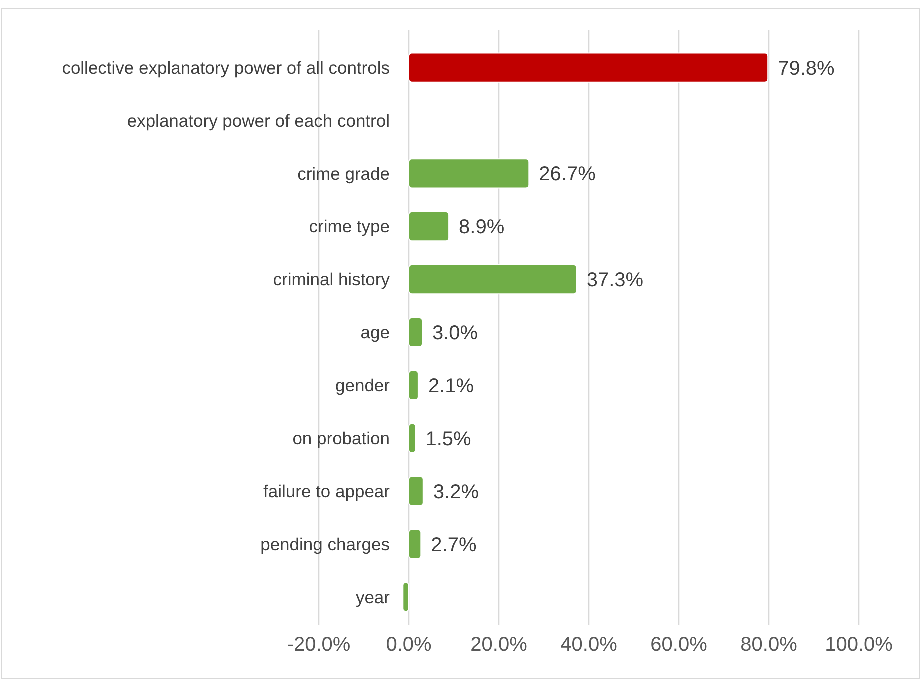  Describe the element at coordinates (482, 227) in the screenshot. I see `data-label: 8.9%` at that location.